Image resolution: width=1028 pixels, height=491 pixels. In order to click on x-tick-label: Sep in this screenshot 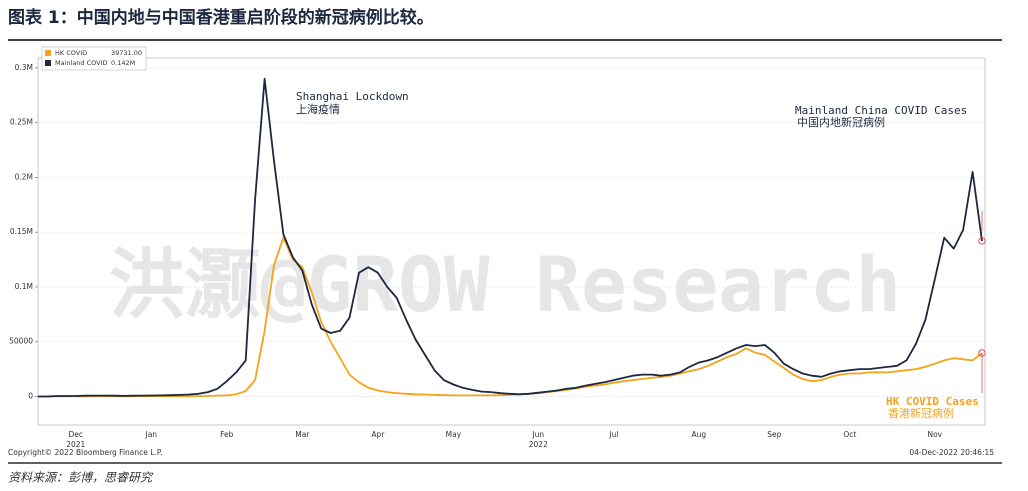, I will do `click(774, 434)`.